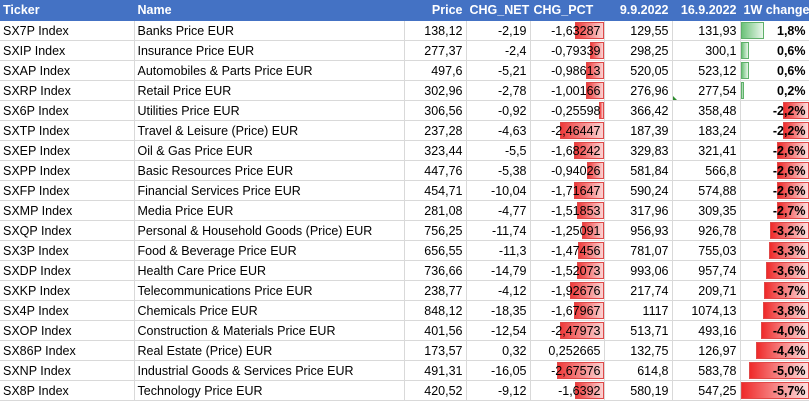 This screenshot has width=809, height=402. What do you see at coordinates (774, 10) in the screenshot?
I see `header-1w-change: 1W change` at bounding box center [774, 10].